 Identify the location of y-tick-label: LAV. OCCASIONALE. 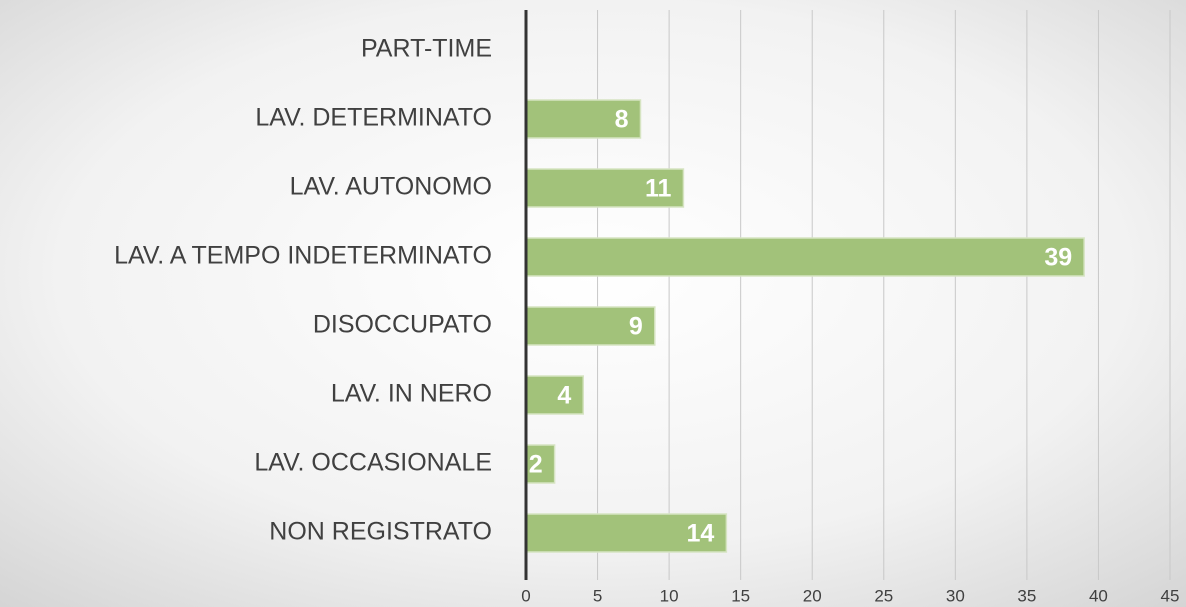
(373, 463).